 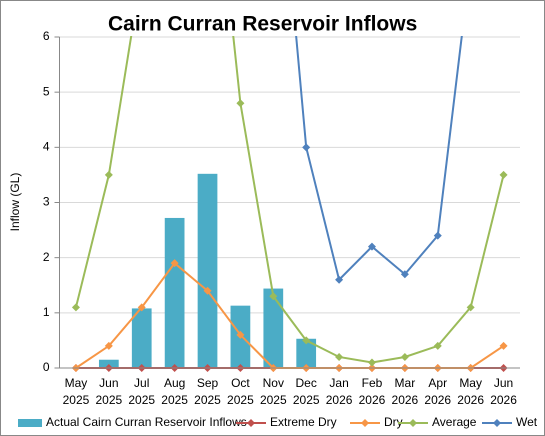 I want to click on x-tick-label: Nov 2025, so click(x=273, y=391).